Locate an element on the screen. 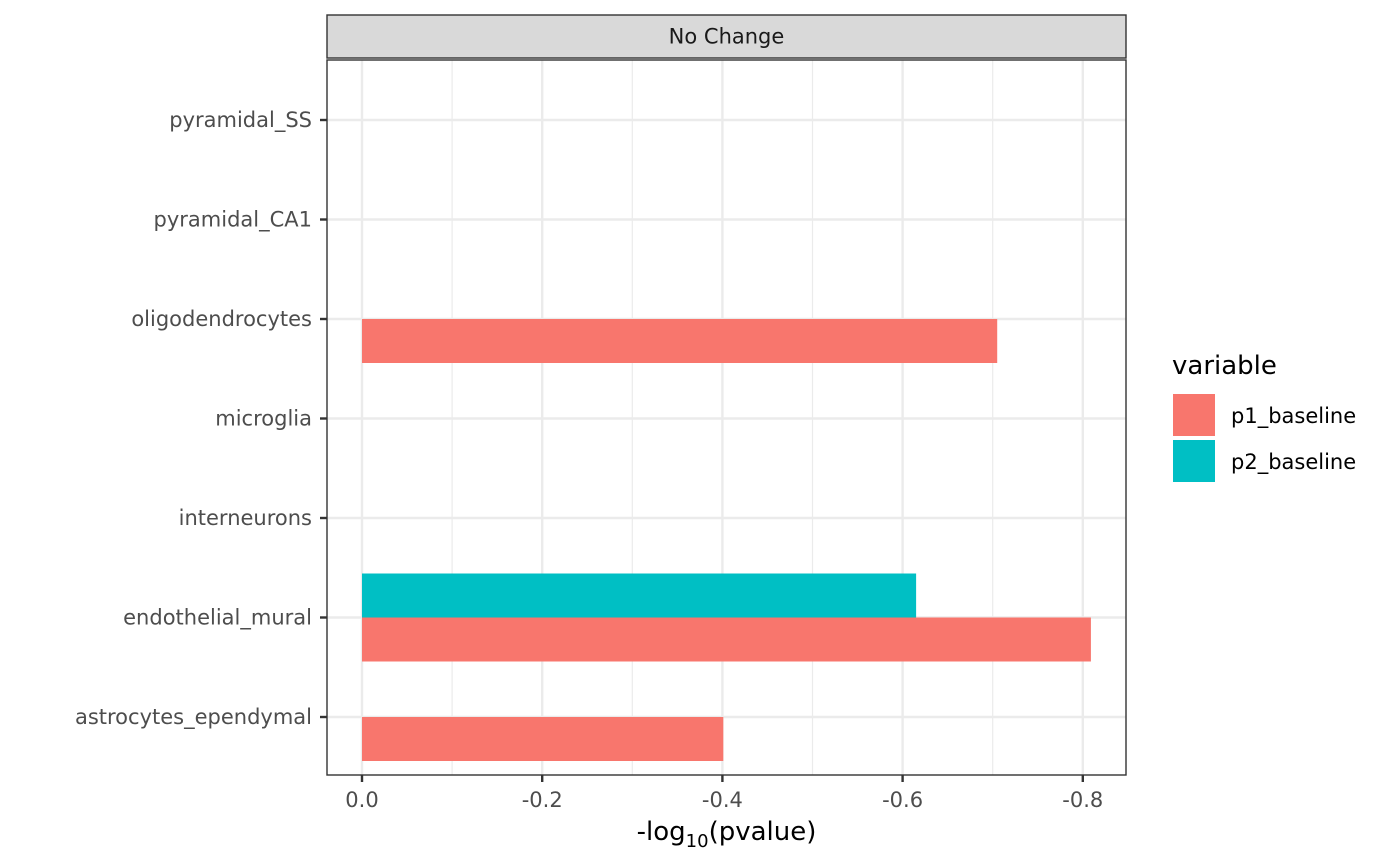  legend-label-p1_baseline: p1_baseline is located at coordinates (1293, 416).